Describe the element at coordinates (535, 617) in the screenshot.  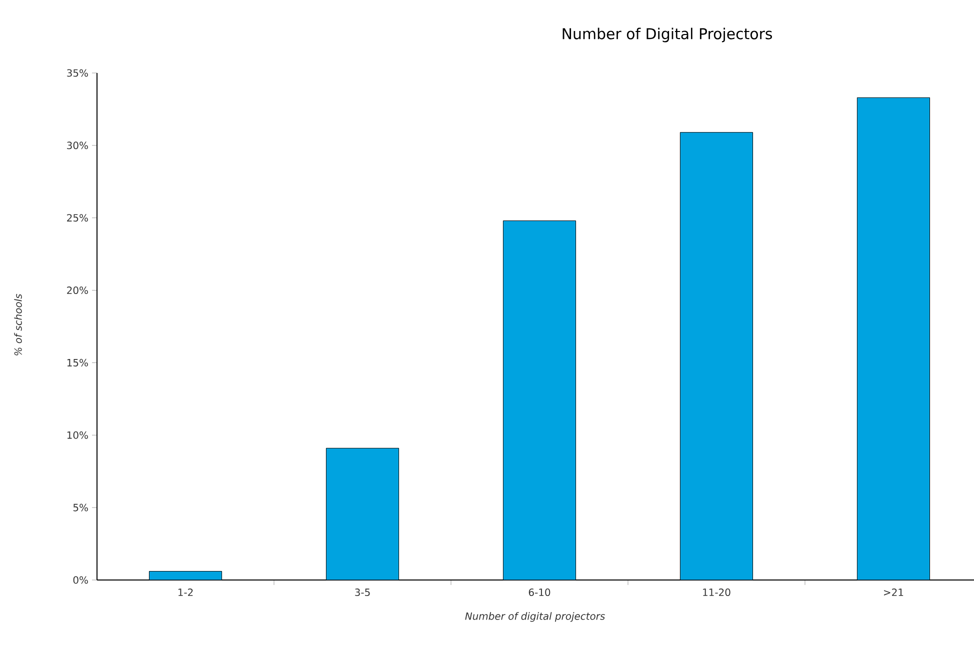
I see `x-axis-title: Number of digital projectors` at that location.